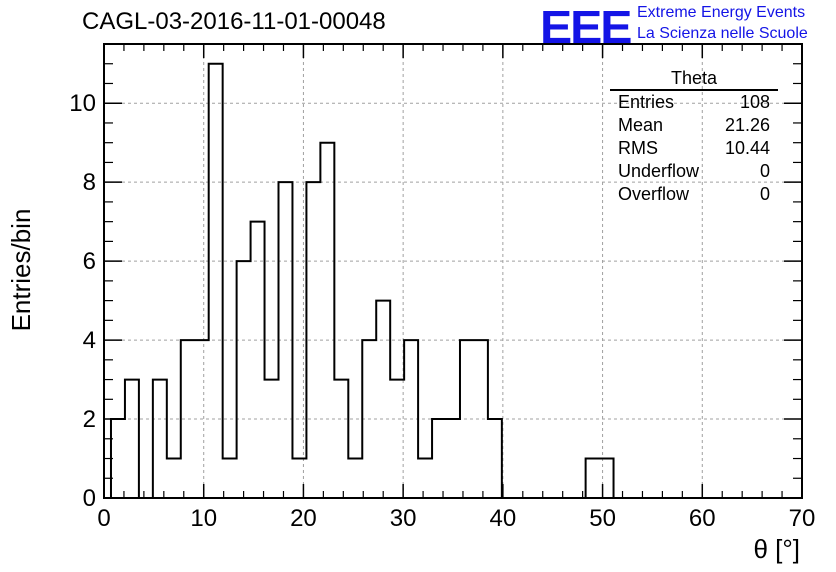  I want to click on stats-value: 108, so click(754, 102).